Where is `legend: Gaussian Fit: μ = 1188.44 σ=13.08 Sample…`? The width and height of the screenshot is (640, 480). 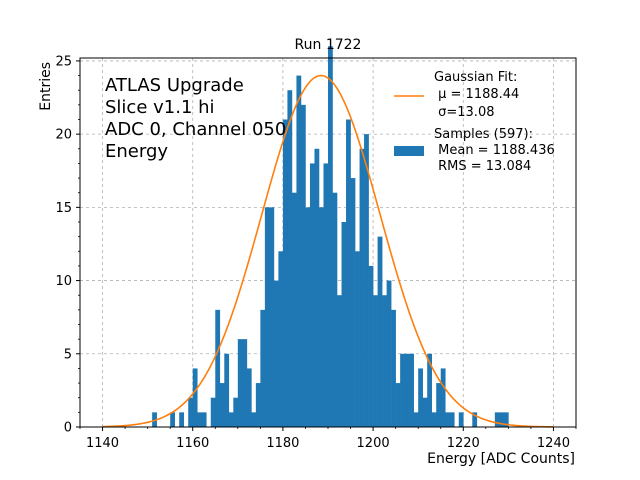
legend: Gaussian Fit: μ = 1188.44 σ=13.08 Sample… is located at coordinates (474, 122).